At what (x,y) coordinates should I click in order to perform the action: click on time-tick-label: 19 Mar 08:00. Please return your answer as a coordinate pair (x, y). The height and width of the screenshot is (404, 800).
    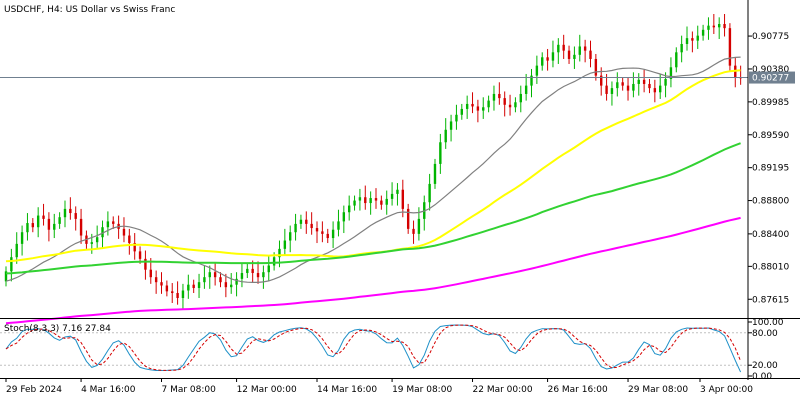
    Looking at the image, I should click on (422, 390).